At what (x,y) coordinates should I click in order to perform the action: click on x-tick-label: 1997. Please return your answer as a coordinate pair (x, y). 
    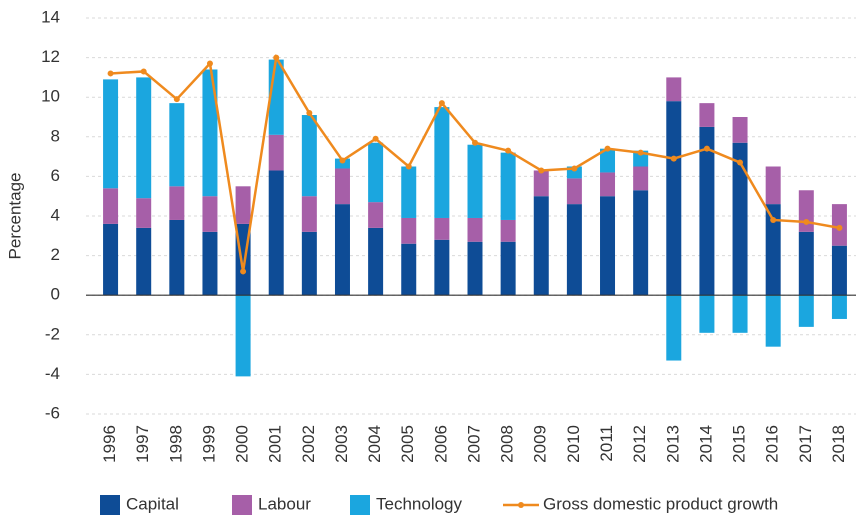
    Looking at the image, I should click on (142, 444).